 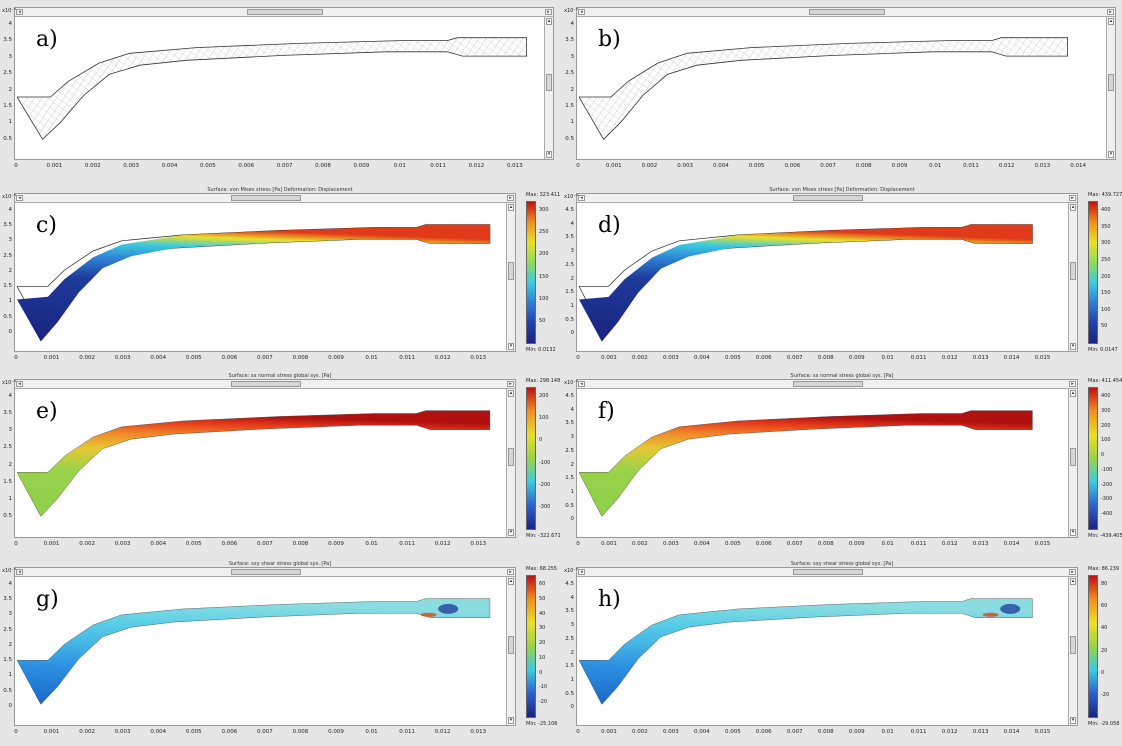 I want to click on colorbar-tick-label: -400, so click(x=1107, y=514).